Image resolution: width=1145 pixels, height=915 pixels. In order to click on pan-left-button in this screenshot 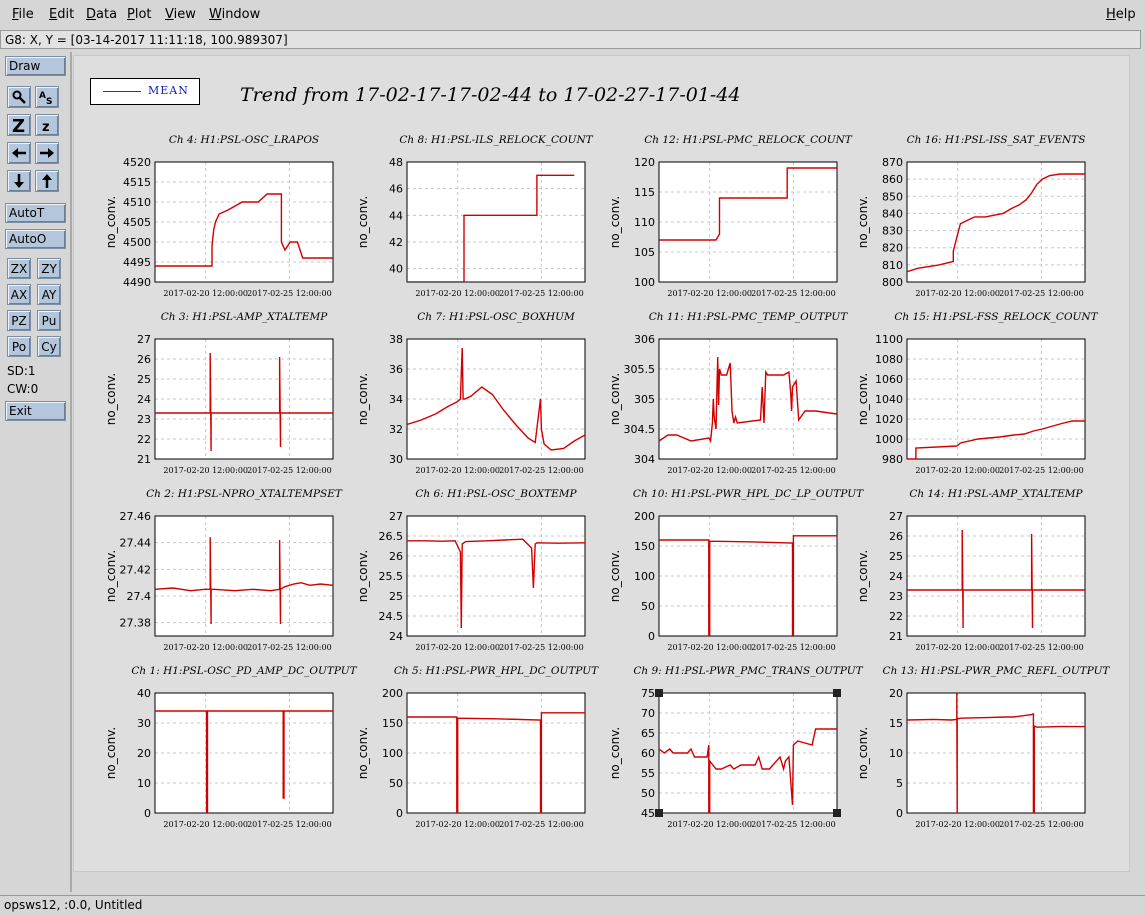, I will do `click(19, 153)`.